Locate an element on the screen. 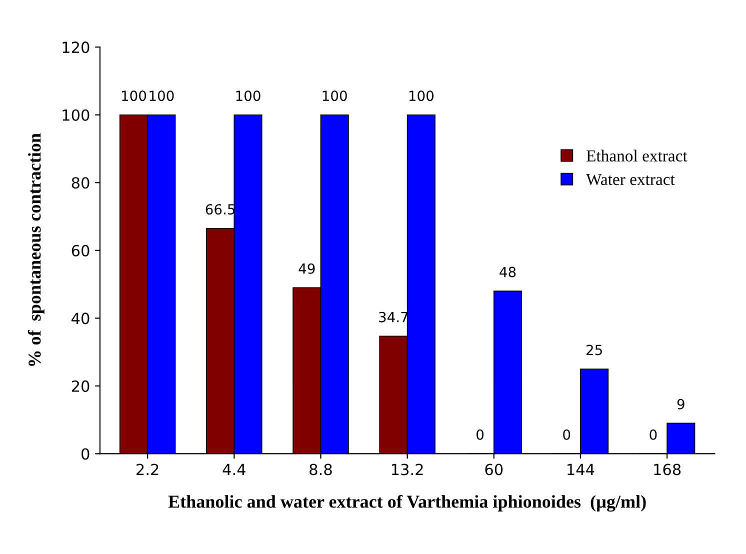  data-label: 25 is located at coordinates (594, 350).